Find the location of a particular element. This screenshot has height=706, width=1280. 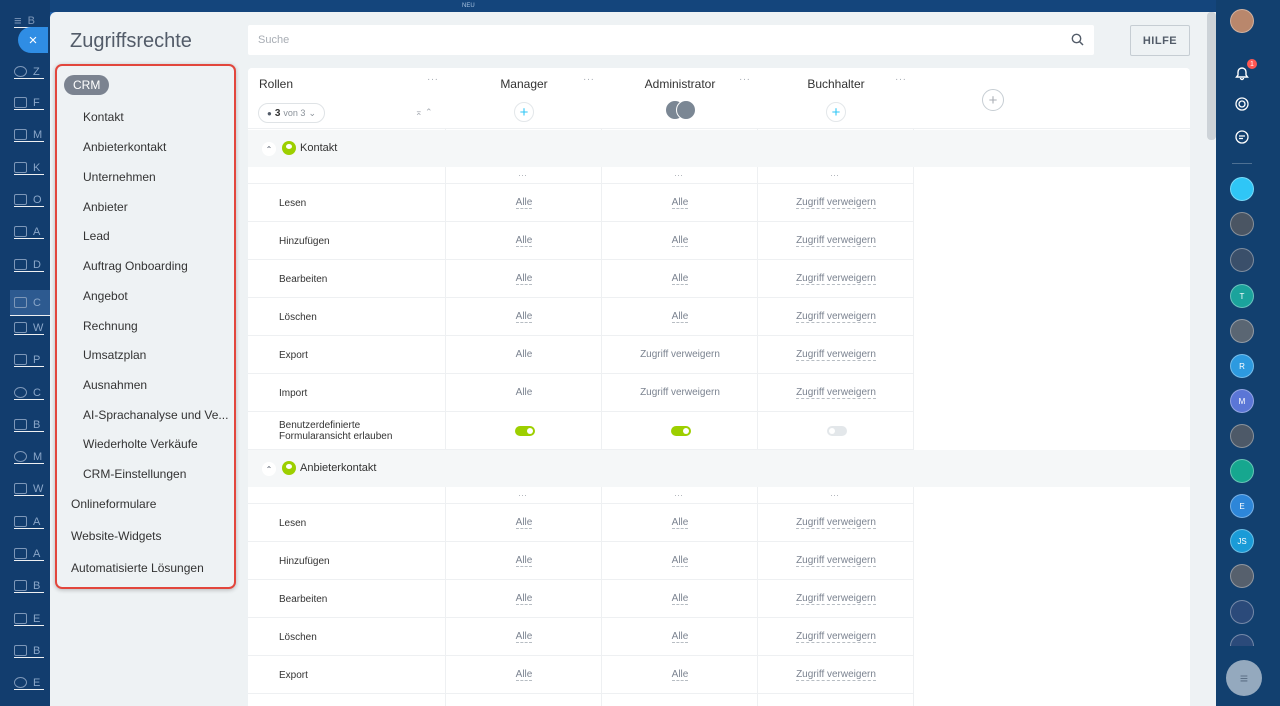

collapse-expand-icon: ⌅ ⌃ is located at coordinates (424, 112).